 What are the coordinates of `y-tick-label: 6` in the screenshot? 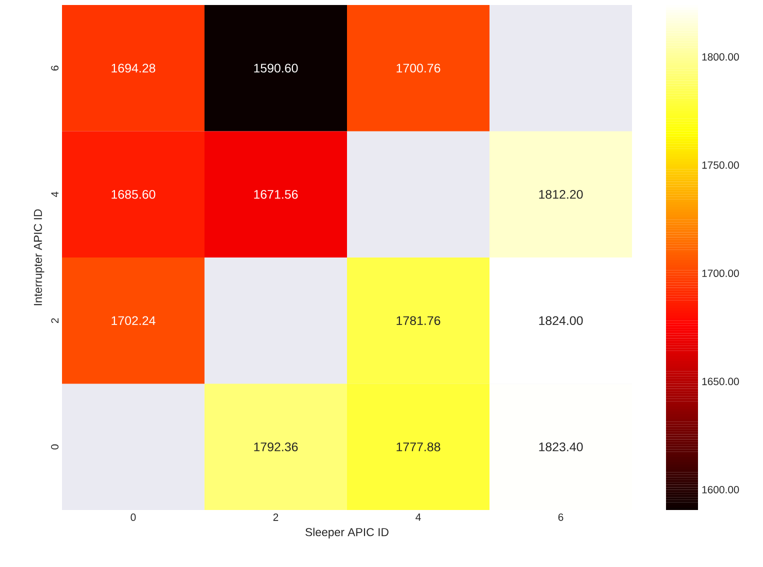 It's located at (54, 68).